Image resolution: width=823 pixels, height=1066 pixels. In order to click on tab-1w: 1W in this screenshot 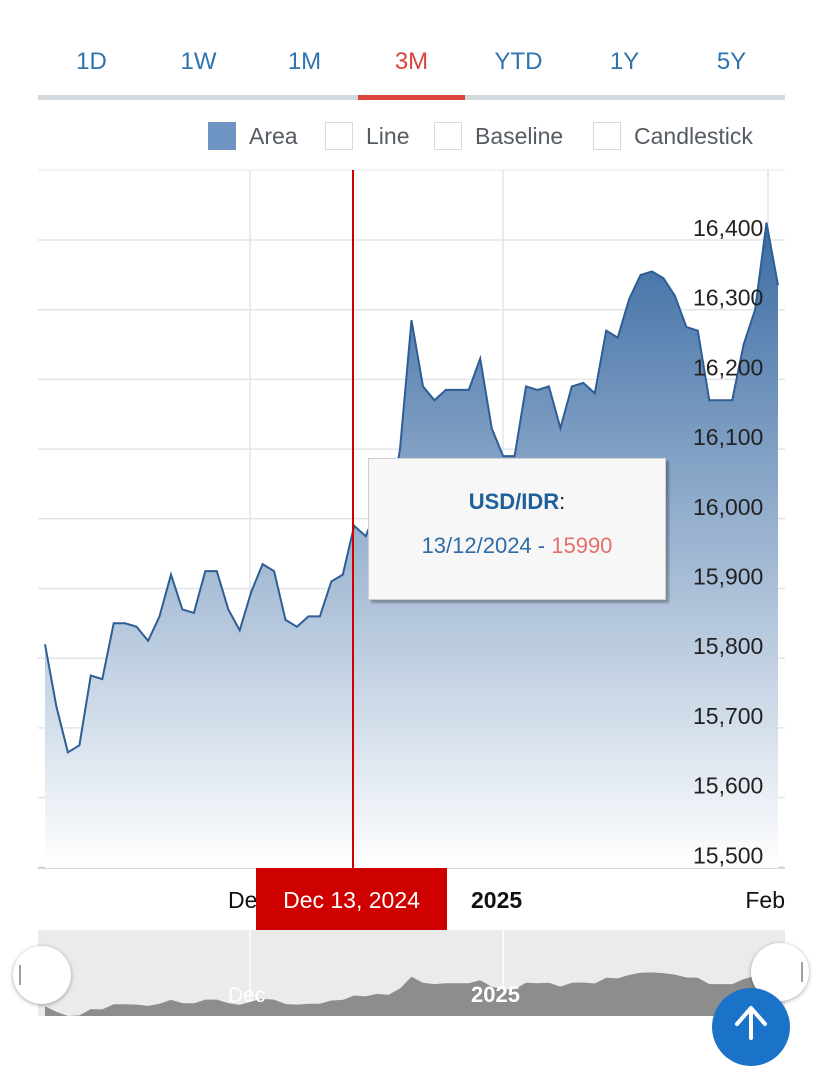, I will do `click(198, 61)`.